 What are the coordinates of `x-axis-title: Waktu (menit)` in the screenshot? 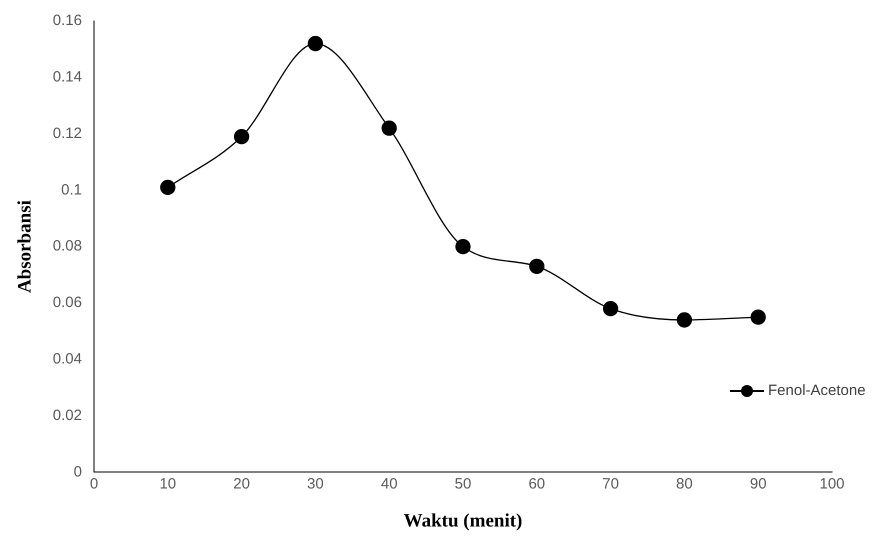 It's located at (463, 521).